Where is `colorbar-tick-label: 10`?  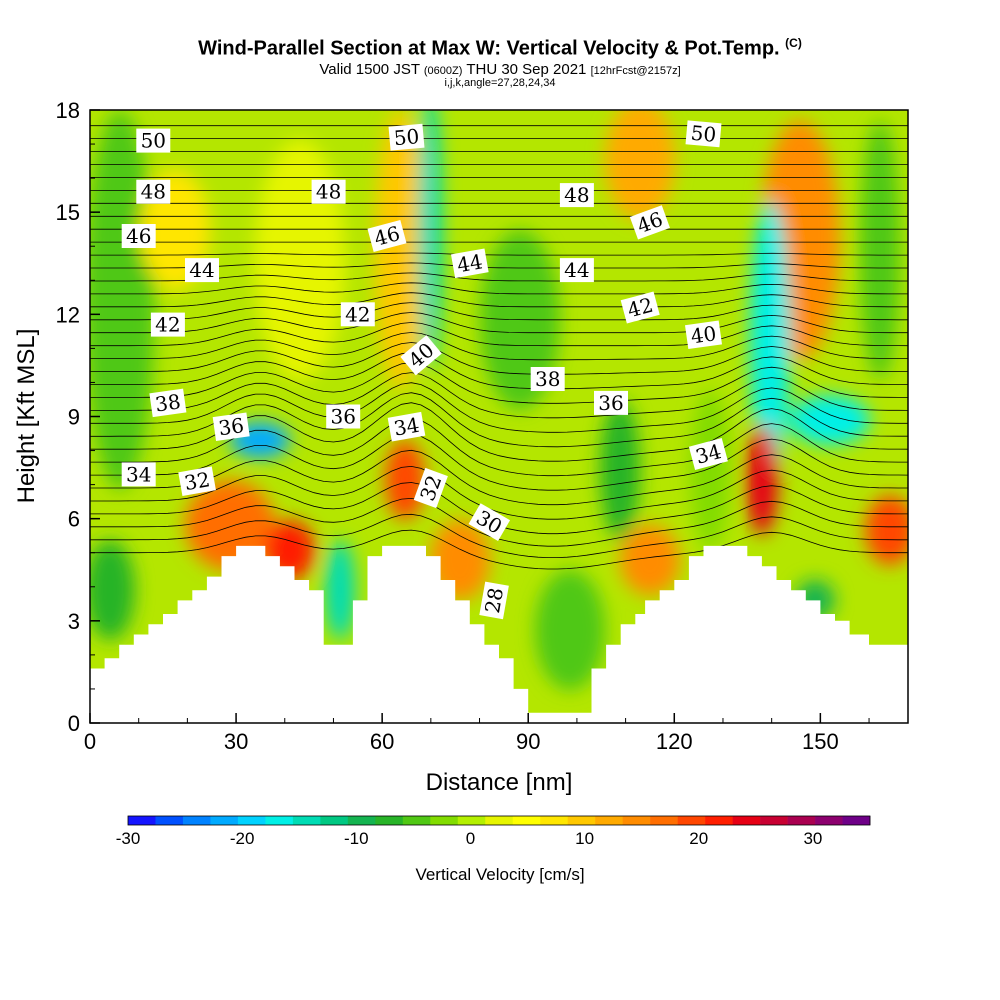 colorbar-tick-label: 10 is located at coordinates (584, 838).